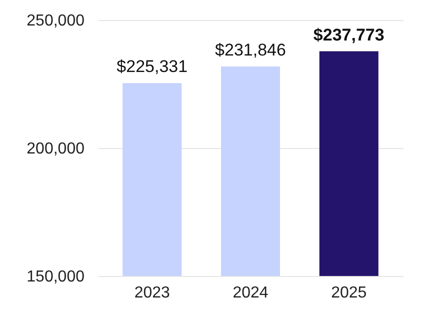 Image resolution: width=440 pixels, height=326 pixels. I want to click on data-label: $231,846, so click(250, 50).